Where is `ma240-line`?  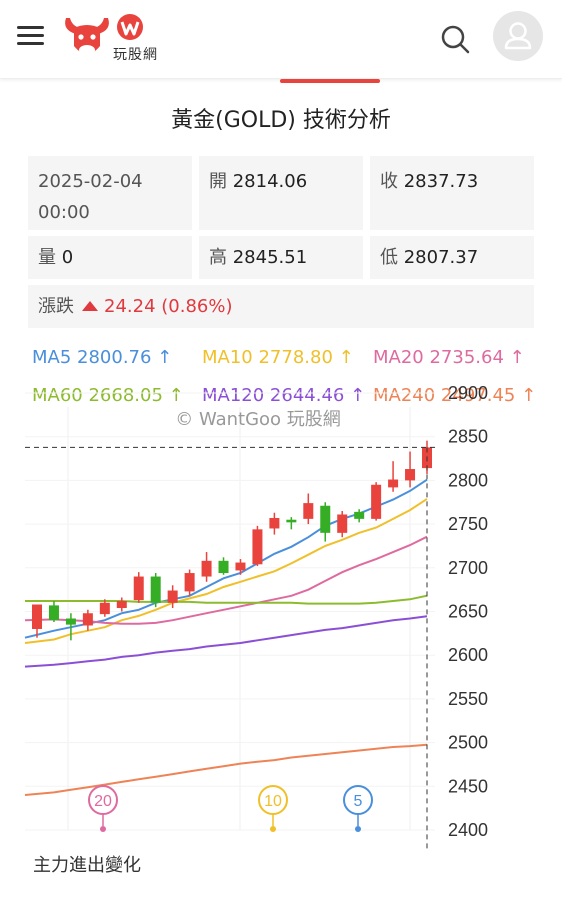
ma240-line is located at coordinates (226, 769).